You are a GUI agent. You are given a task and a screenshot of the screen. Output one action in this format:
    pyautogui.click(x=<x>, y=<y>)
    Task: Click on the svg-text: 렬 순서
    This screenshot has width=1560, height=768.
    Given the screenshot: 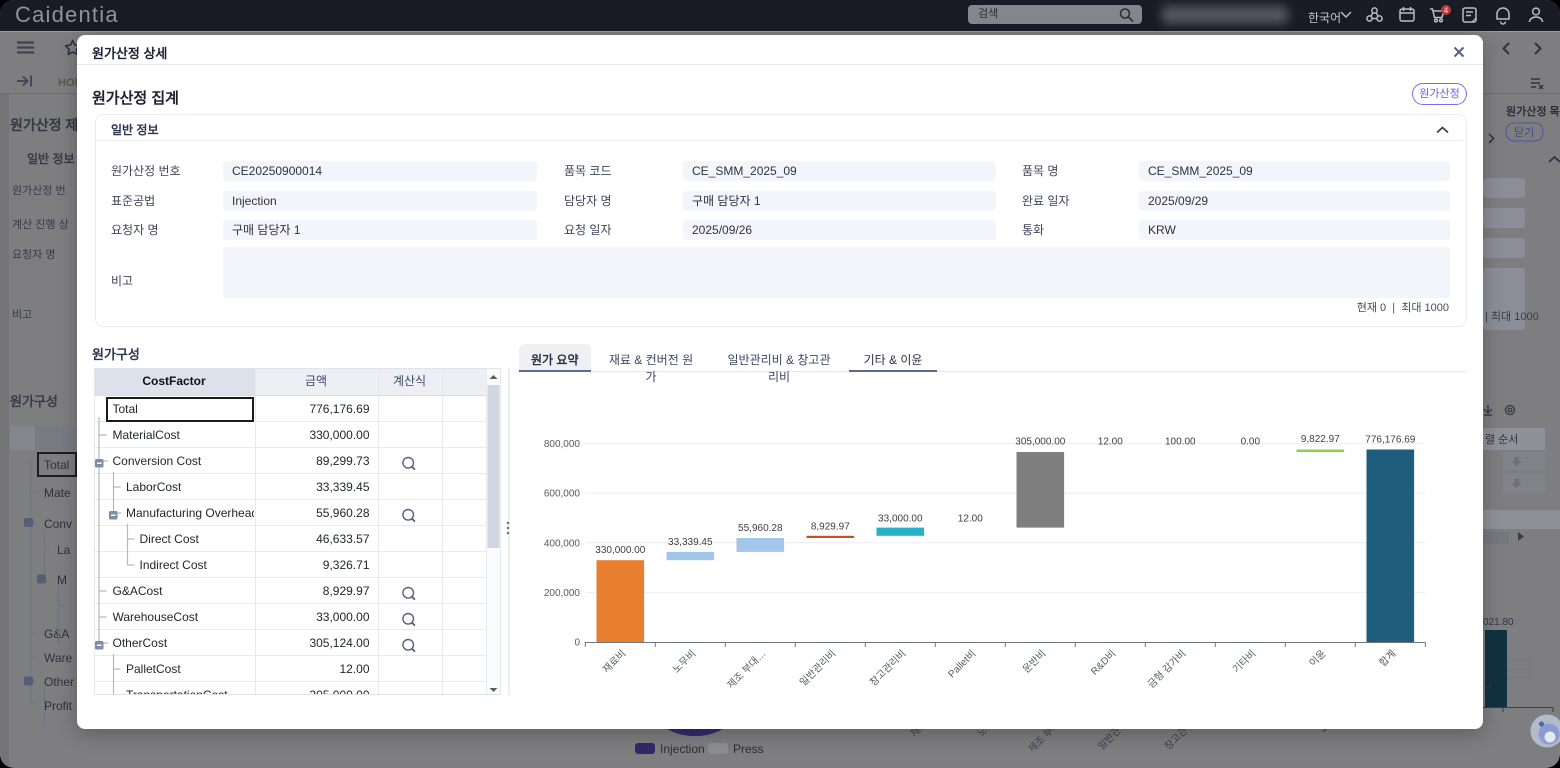 What is the action you would take?
    pyautogui.click(x=1501, y=439)
    